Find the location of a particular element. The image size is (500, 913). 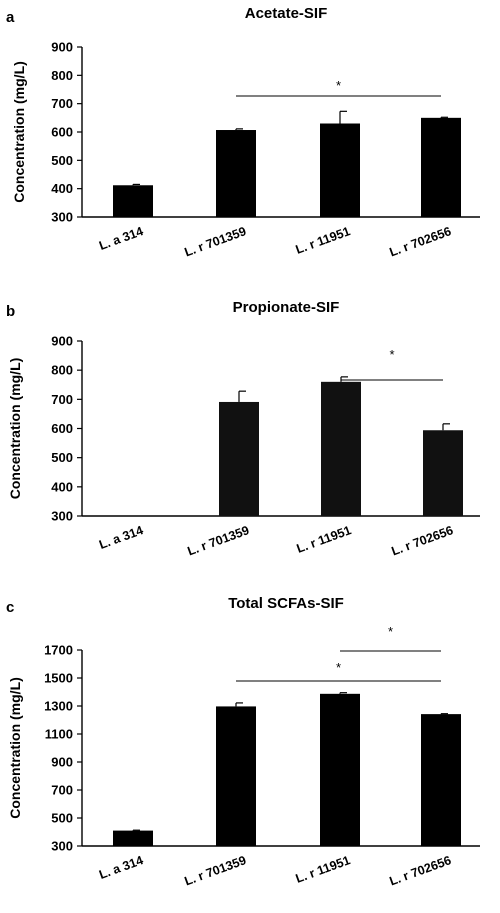

chart-title: Propionate-SIF is located at coordinates (286, 307).